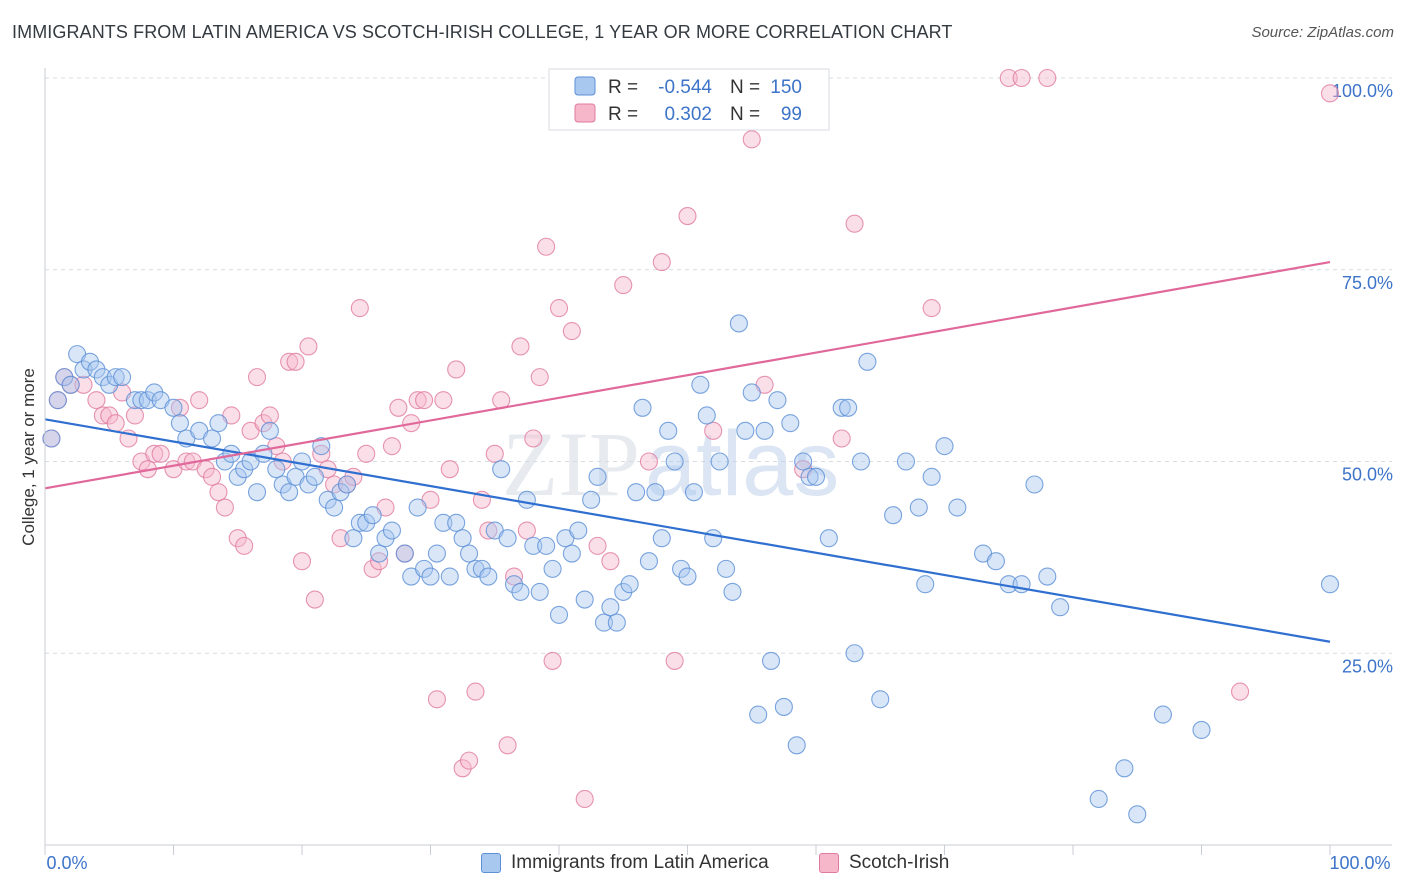 This screenshot has height=892, width=1406. I want to click on y-tick-label-100: 100.0%, so click(1362, 91).